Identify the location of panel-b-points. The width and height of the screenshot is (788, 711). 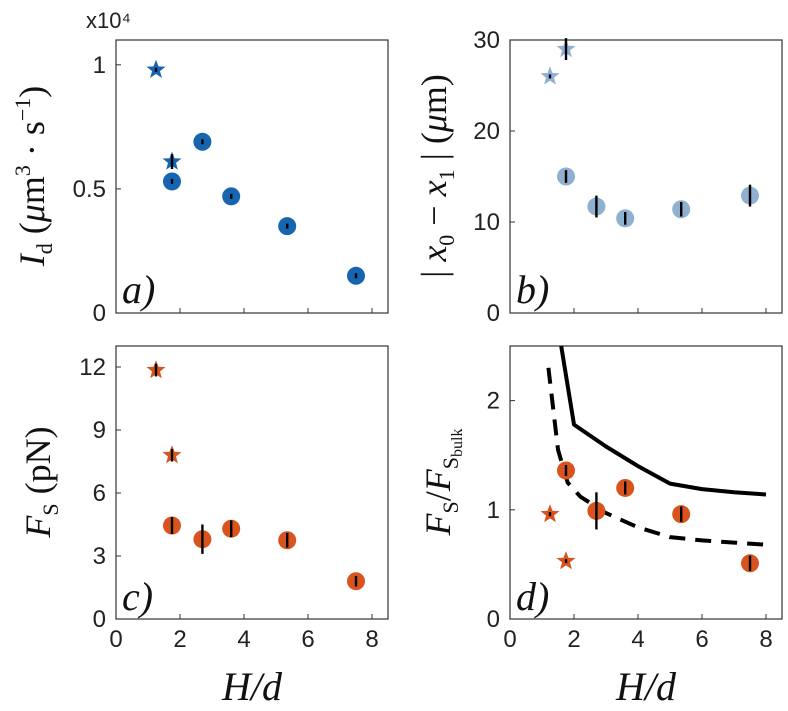
(649, 133).